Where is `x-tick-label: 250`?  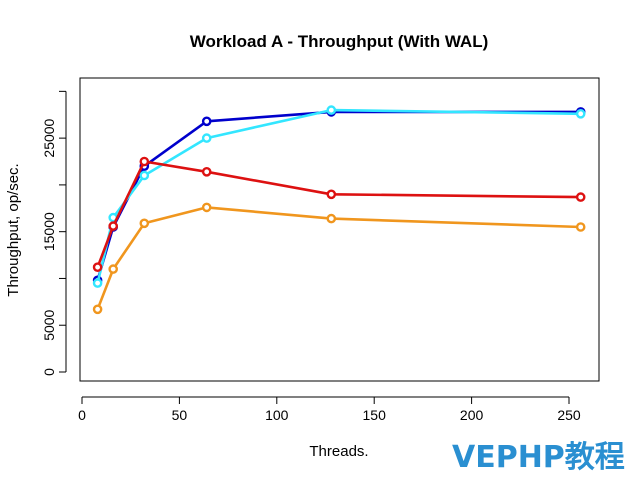
x-tick-label: 250 is located at coordinates (569, 415).